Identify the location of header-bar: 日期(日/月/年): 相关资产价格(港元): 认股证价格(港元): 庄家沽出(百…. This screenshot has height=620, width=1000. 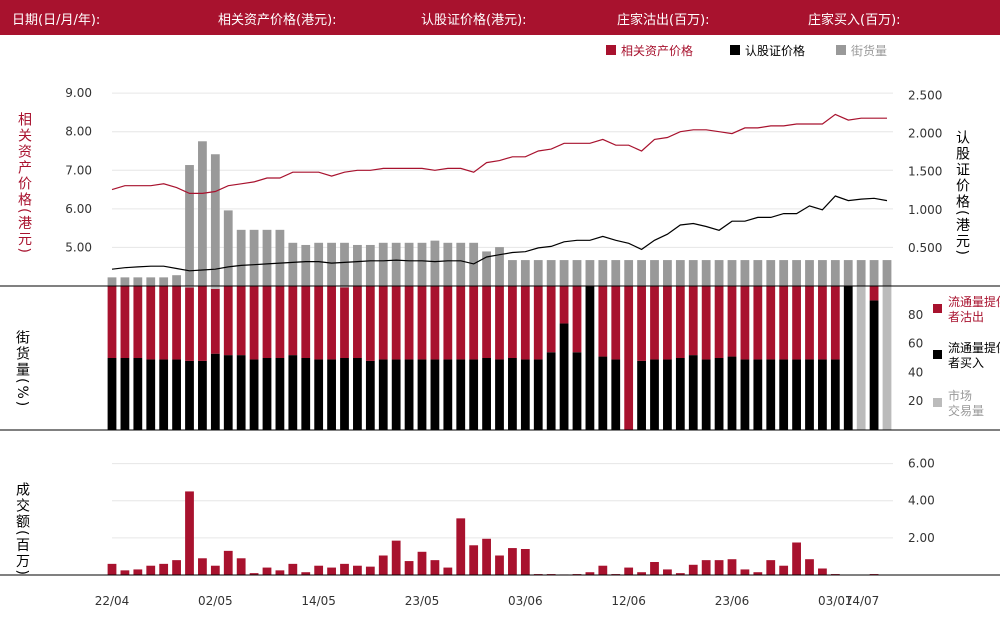
(500, 17).